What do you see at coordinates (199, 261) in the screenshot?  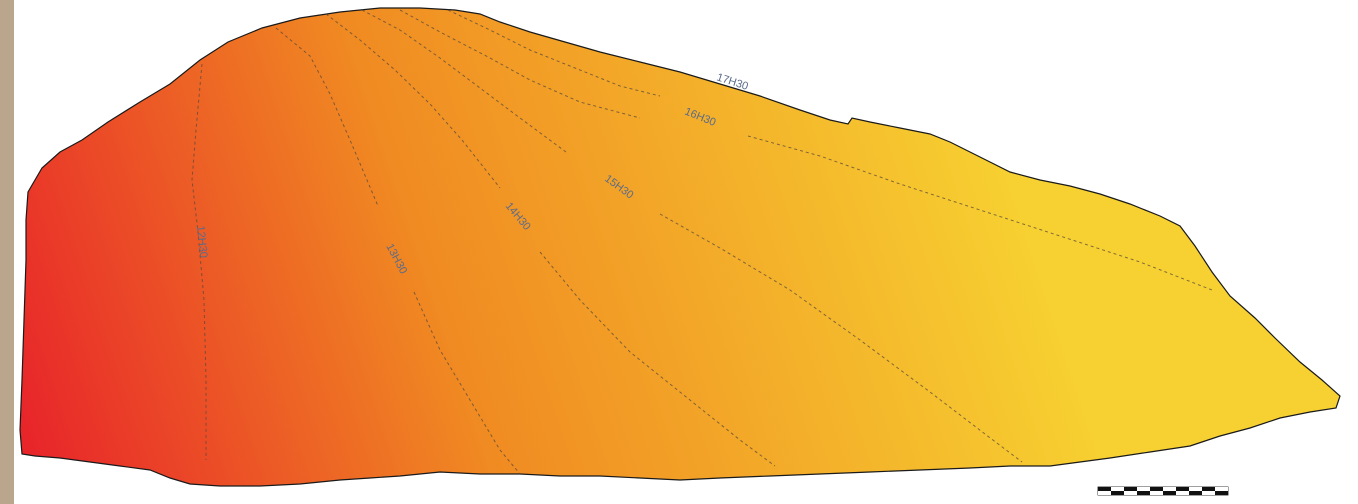 I see `contour-line-12h30` at bounding box center [199, 261].